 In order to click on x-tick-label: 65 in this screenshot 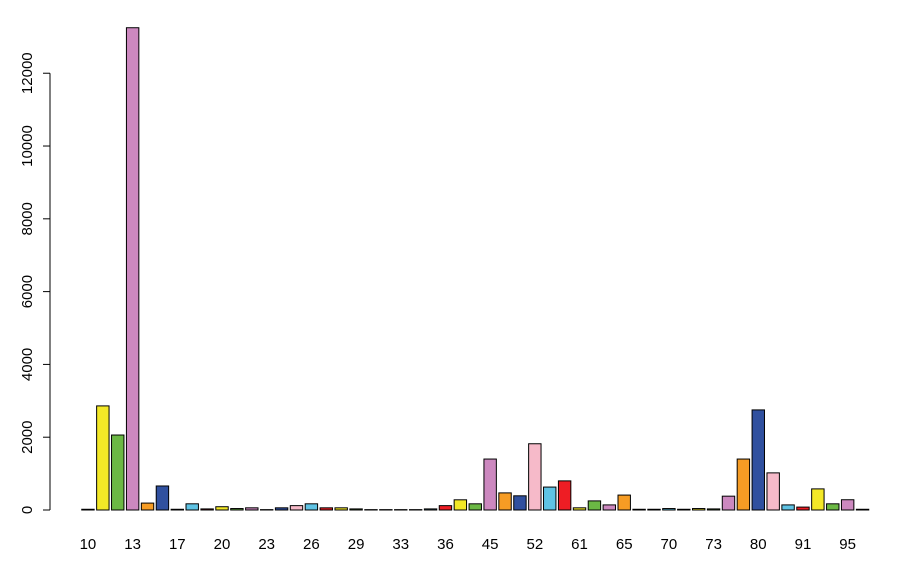, I will do `click(624, 544)`.